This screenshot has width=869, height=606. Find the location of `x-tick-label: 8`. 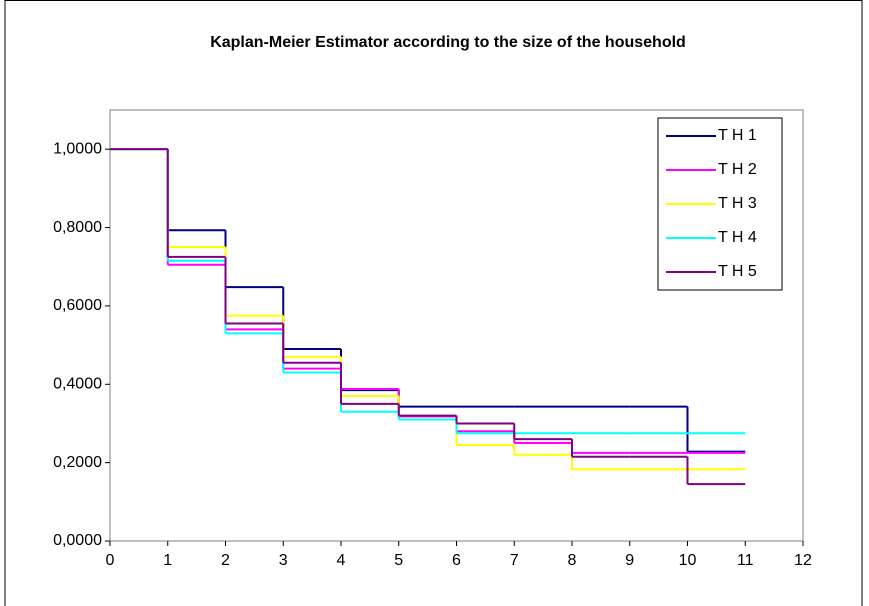

x-tick-label: 8 is located at coordinates (572, 560).